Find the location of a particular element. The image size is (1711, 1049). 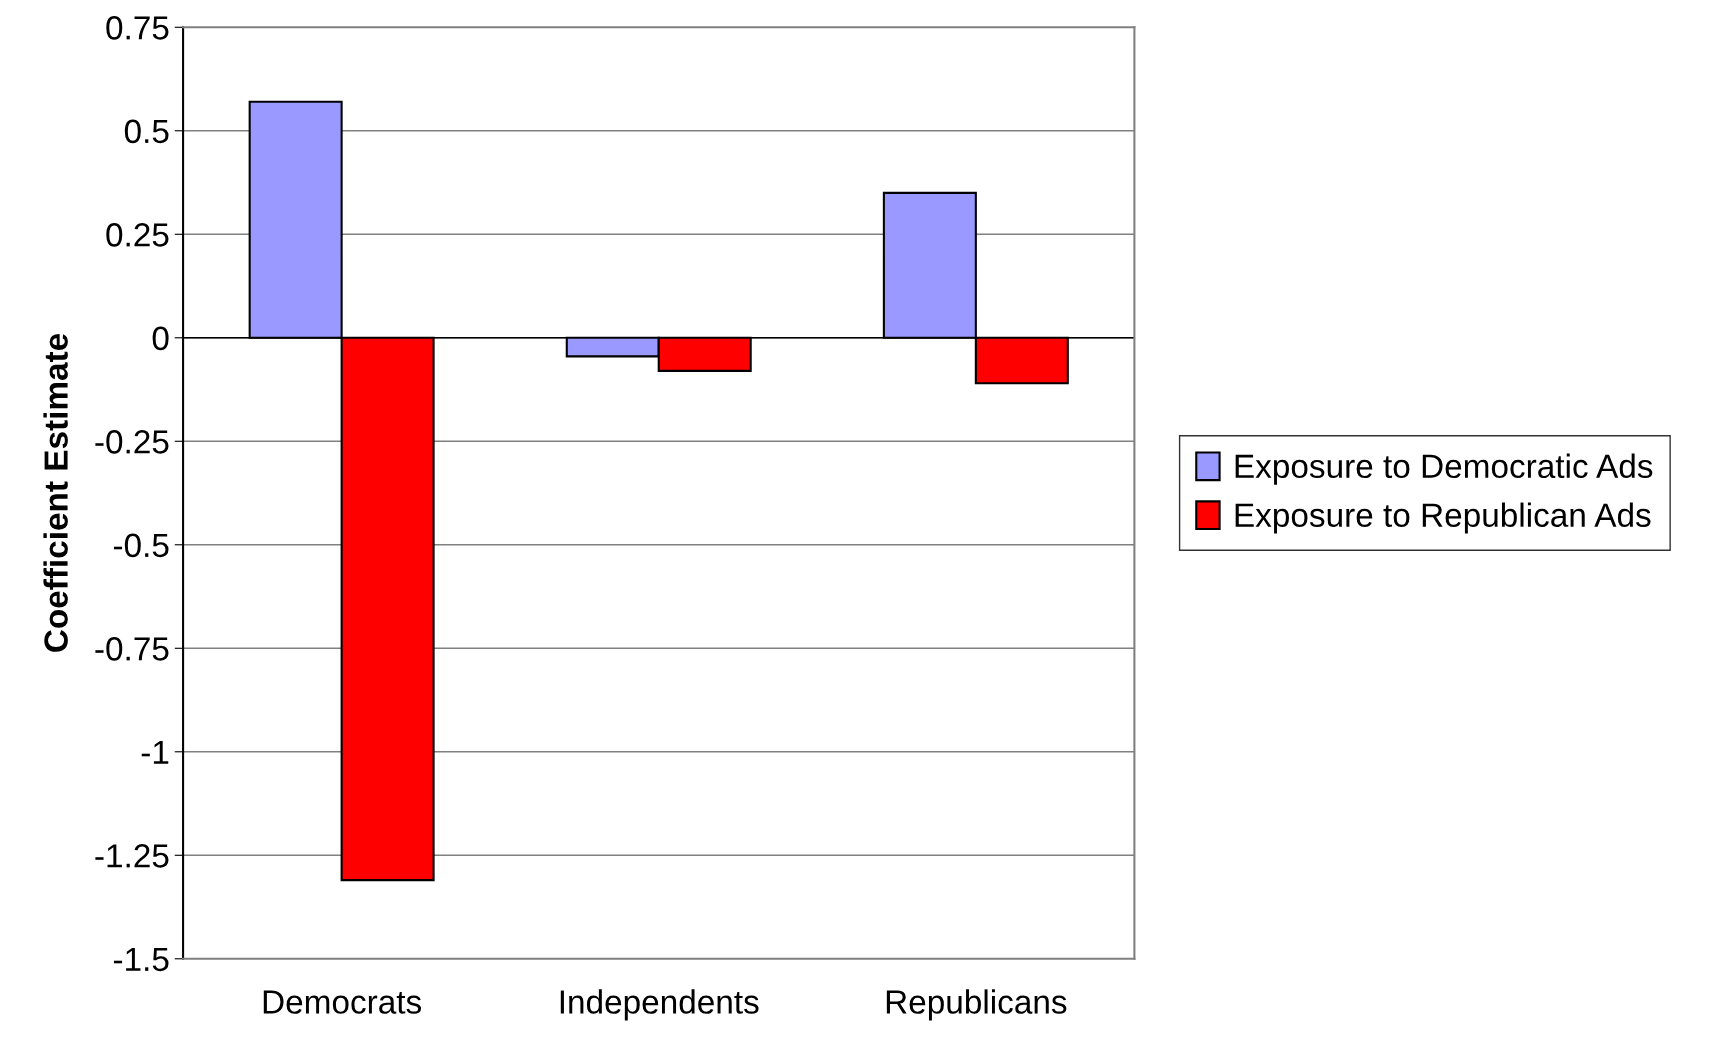

legend-label: Exposure to Democratic Ads is located at coordinates (1444, 469).